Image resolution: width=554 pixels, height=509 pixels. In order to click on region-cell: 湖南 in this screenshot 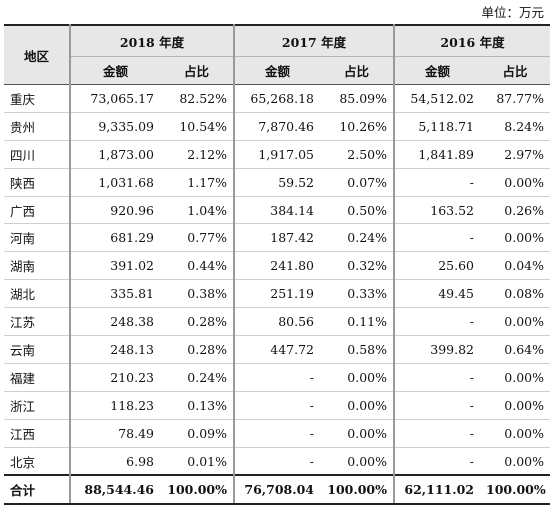, I will do `click(37, 265)`.